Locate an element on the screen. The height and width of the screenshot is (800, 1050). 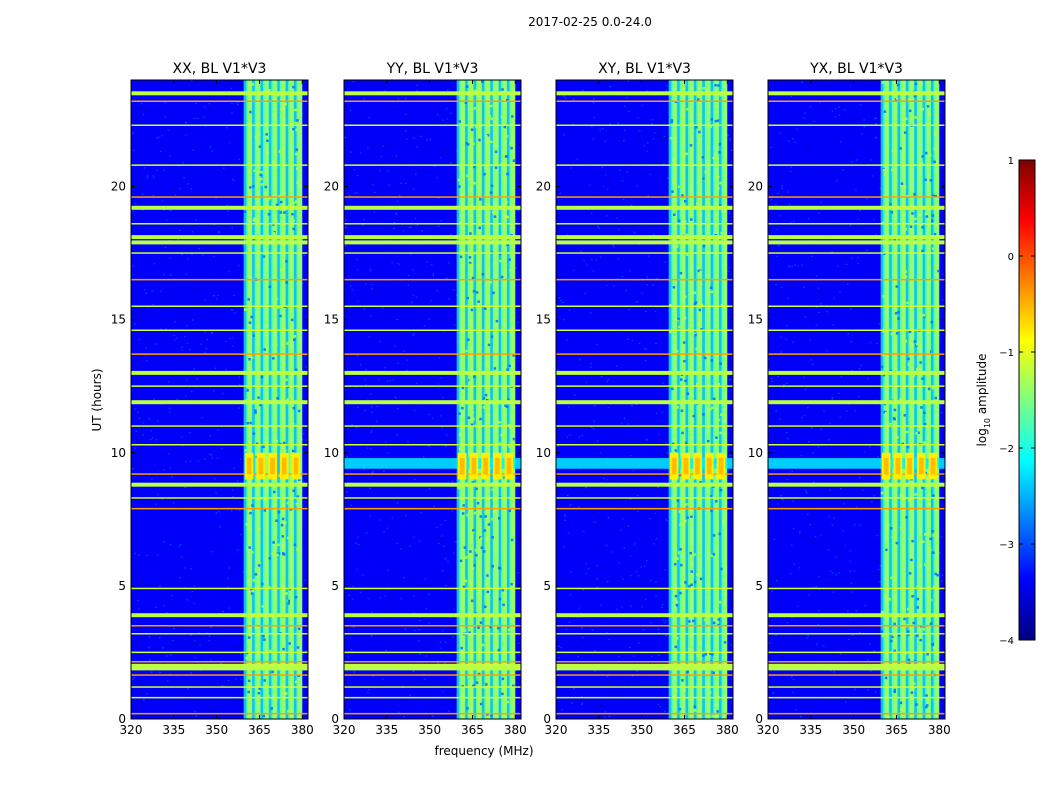
hot-blocks is located at coordinates (485, 466).